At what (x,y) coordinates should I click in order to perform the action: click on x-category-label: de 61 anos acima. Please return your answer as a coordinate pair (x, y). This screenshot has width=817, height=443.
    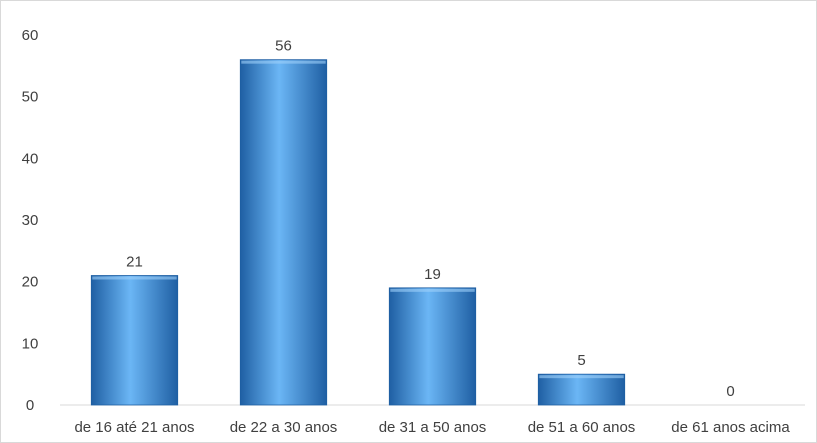
    Looking at the image, I should click on (730, 427).